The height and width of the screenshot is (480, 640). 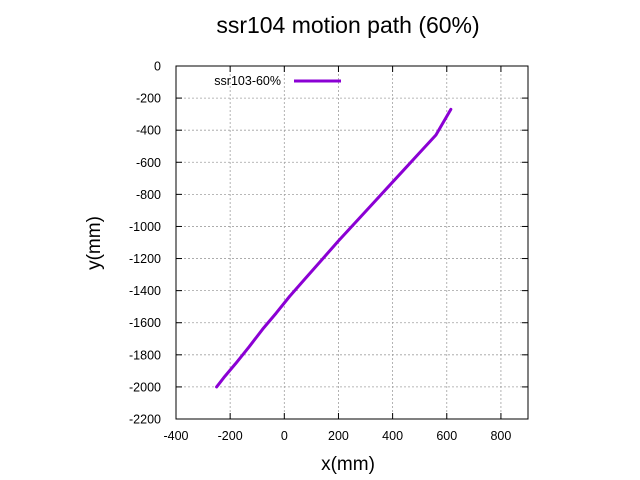 What do you see at coordinates (175, 436) in the screenshot?
I see `x-tick-label: -400` at bounding box center [175, 436].